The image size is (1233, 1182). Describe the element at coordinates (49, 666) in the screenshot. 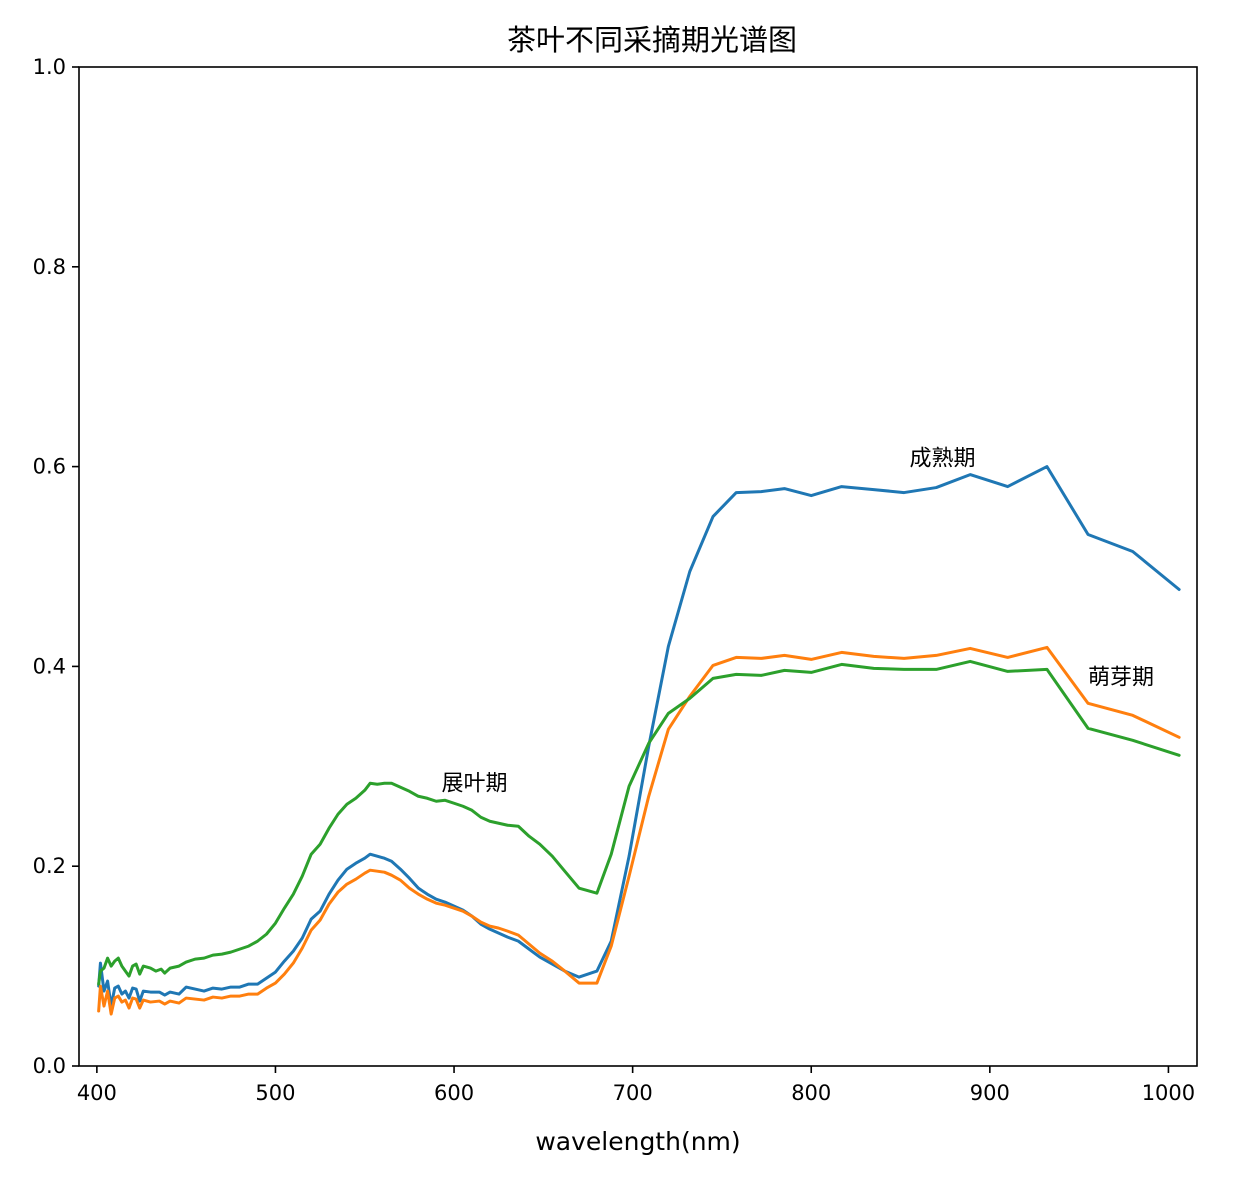

I see `y-tick-label: 0.4` at that location.